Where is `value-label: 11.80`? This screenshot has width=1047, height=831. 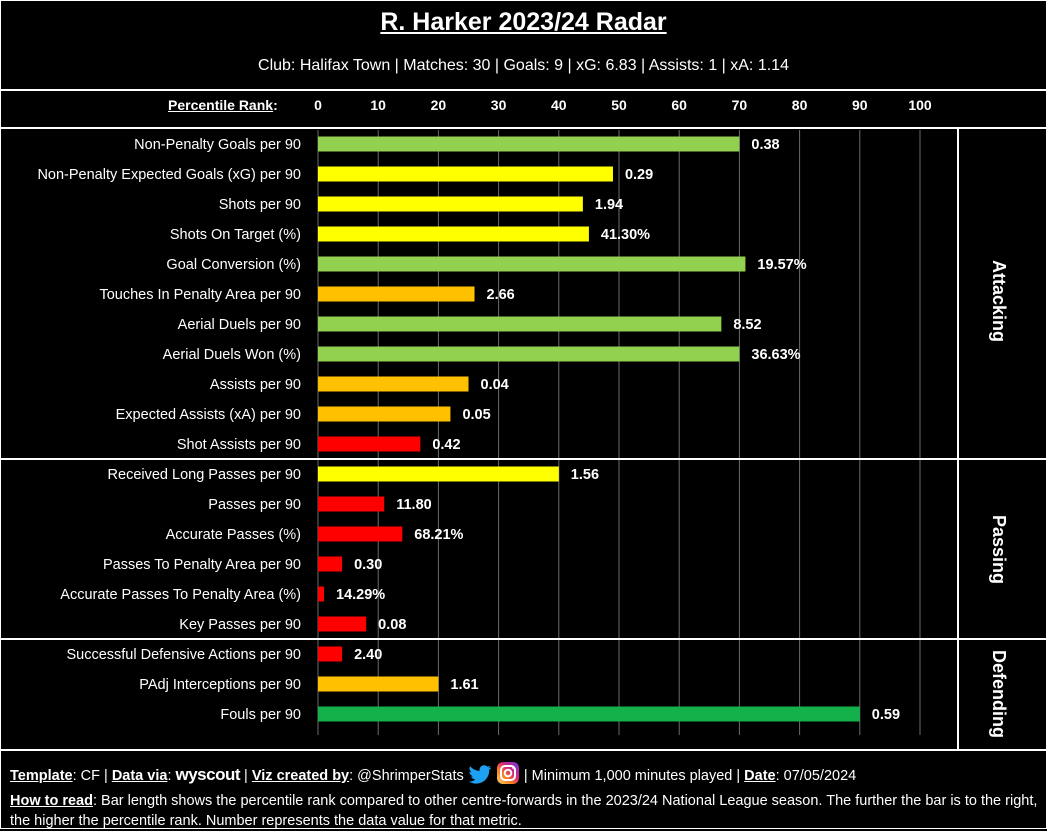
value-label: 11.80 is located at coordinates (414, 505).